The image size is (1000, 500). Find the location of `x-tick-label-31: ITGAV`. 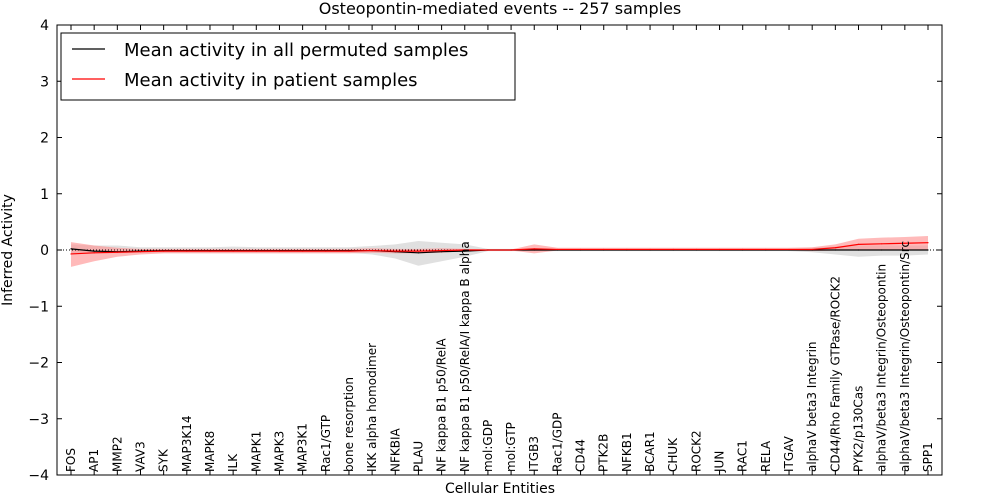

x-tick-label-31: ITGAV is located at coordinates (789, 453).